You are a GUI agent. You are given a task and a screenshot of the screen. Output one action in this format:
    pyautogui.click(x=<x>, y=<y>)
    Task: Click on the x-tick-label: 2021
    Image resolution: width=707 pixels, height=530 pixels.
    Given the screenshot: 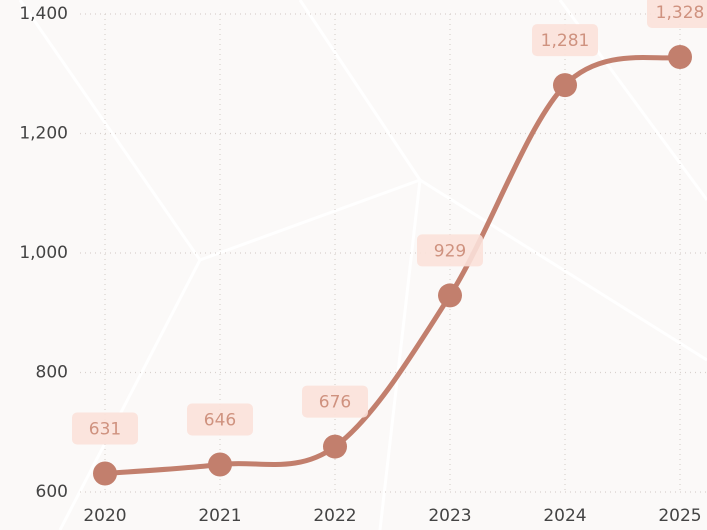 What is the action you would take?
    pyautogui.click(x=219, y=516)
    